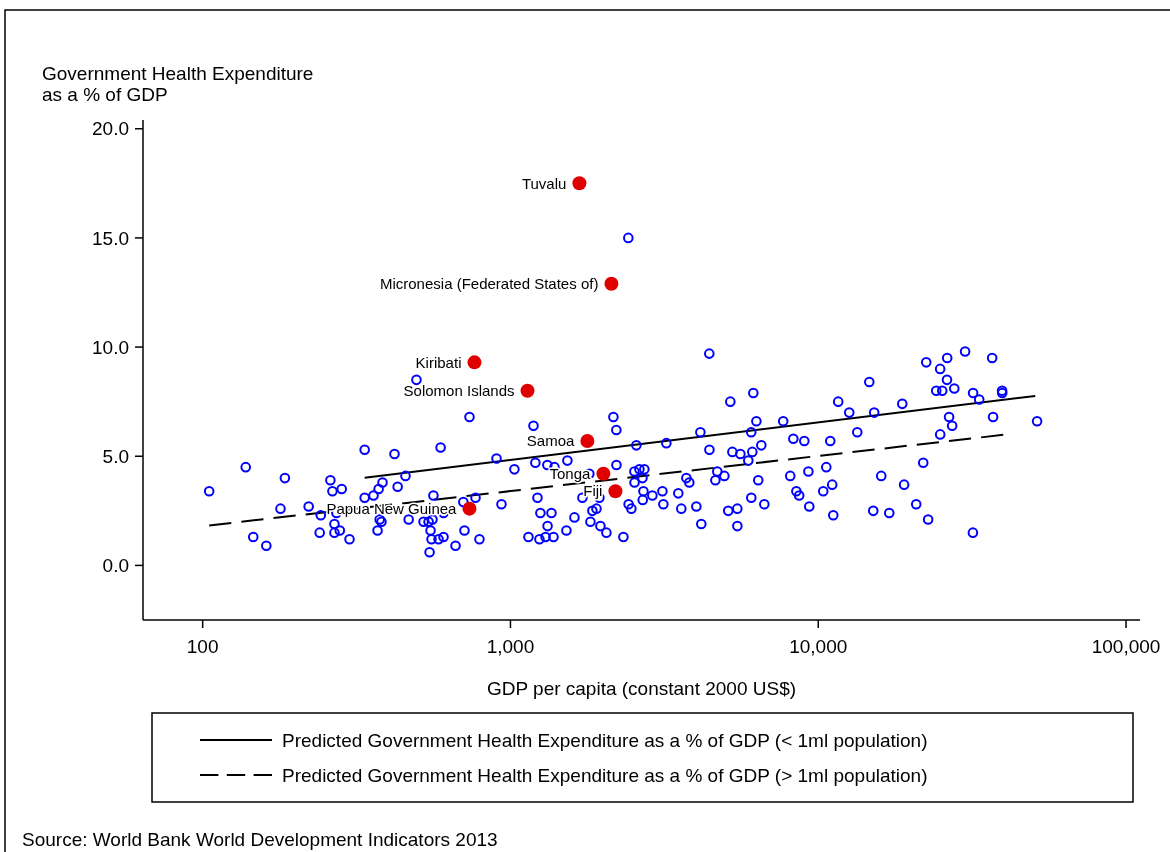 The image size is (1170, 852). What do you see at coordinates (510, 646) in the screenshot?
I see `x-tick-label: 1,000` at bounding box center [510, 646].